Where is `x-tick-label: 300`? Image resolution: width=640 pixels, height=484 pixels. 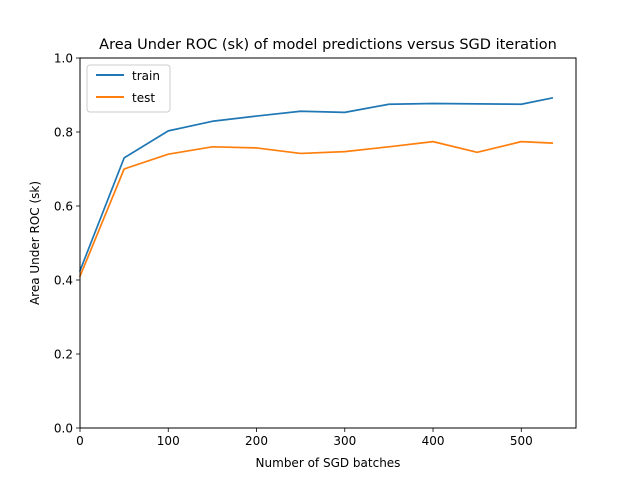 x-tick-label: 300 is located at coordinates (344, 441).